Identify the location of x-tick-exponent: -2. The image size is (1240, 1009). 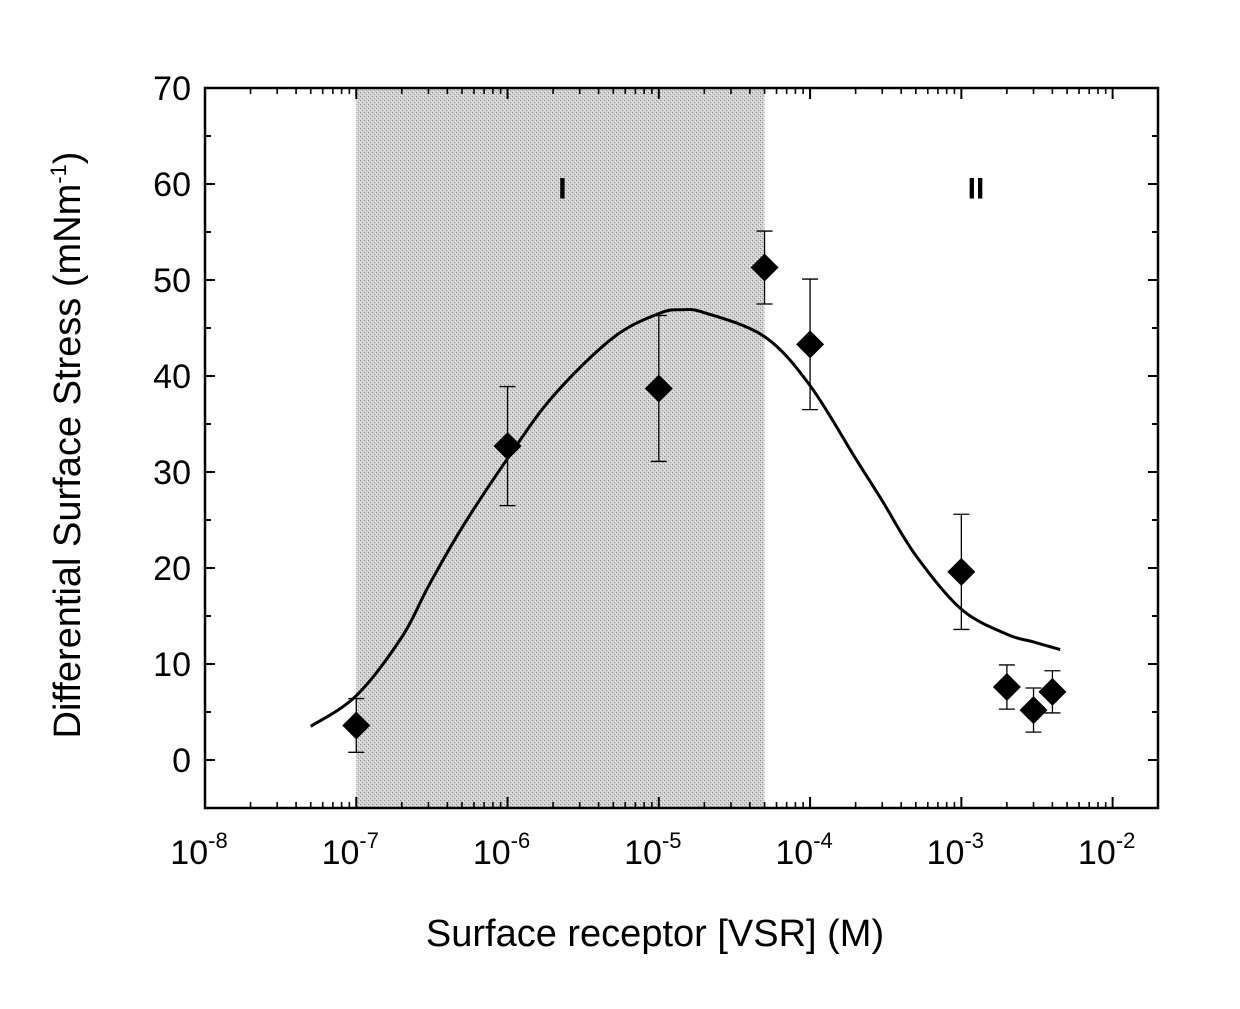
(1126, 840).